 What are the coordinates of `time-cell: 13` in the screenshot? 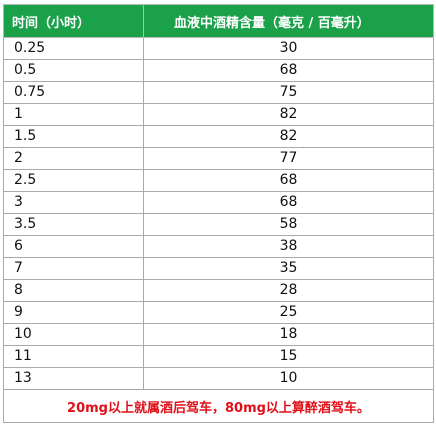 It's located at (73, 378).